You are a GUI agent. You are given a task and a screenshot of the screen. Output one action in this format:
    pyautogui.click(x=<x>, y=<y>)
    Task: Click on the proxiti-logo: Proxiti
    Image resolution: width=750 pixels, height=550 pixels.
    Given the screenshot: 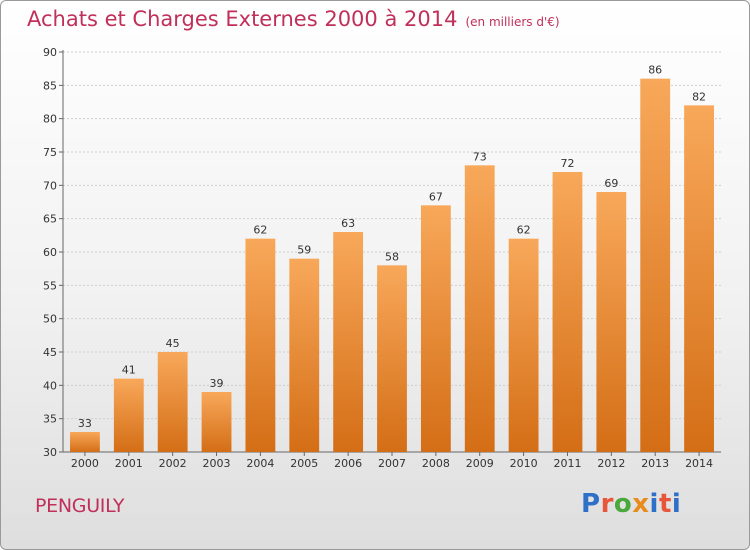 What is the action you would take?
    pyautogui.click(x=631, y=504)
    